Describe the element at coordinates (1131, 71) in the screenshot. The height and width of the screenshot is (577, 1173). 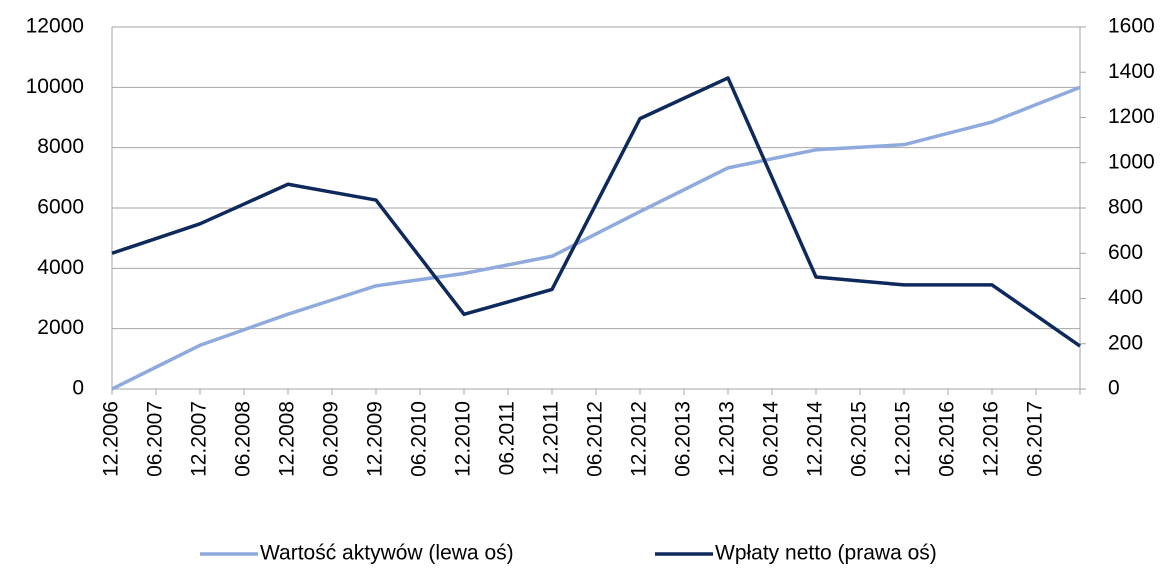
I see `y2-tick-label: 1400` at that location.